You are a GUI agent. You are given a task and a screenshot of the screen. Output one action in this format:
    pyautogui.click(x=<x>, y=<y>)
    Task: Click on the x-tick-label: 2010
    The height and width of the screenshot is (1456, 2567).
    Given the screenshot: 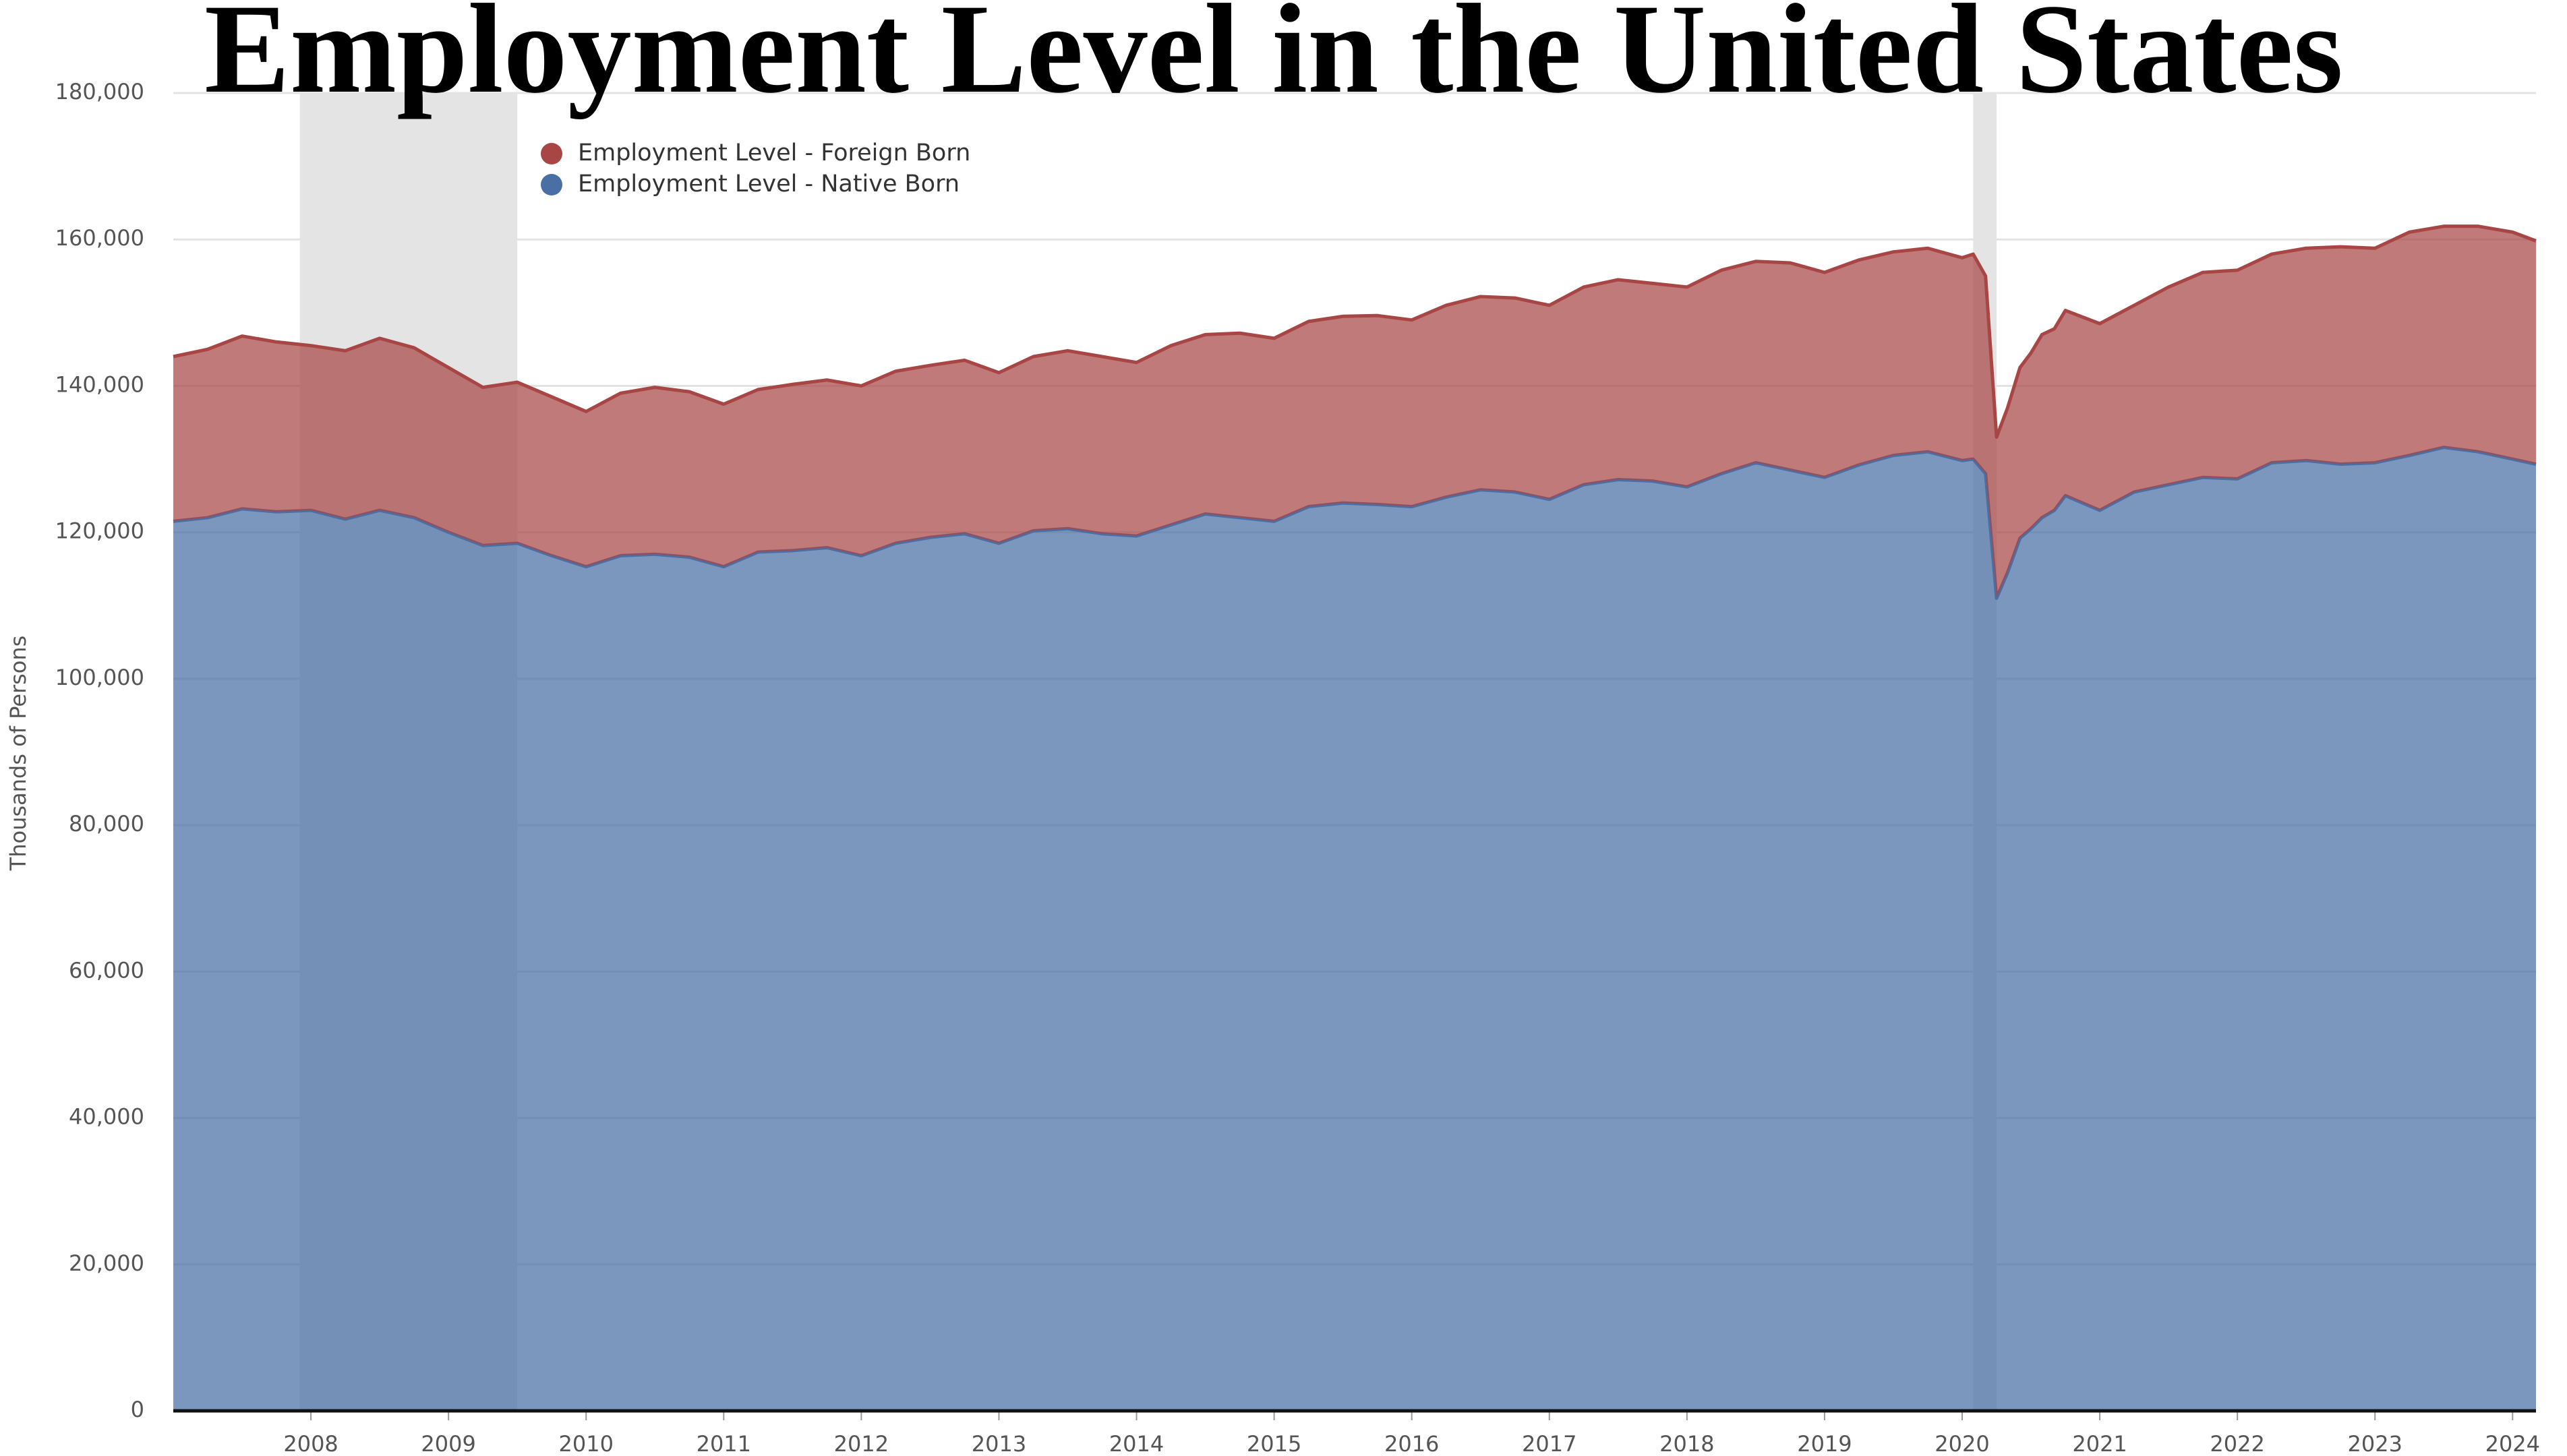 What is the action you would take?
    pyautogui.click(x=586, y=1443)
    